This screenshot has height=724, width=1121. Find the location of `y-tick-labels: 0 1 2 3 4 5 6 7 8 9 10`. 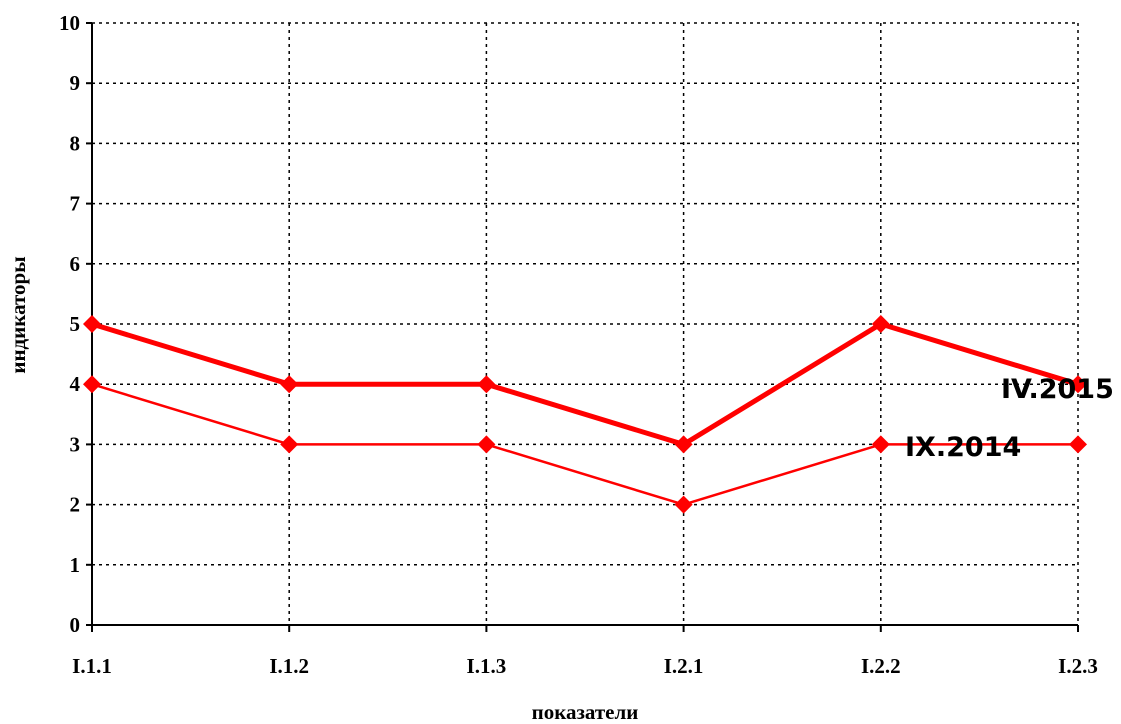

y-tick-labels: 0 1 2 3 4 5 6 7 8 9 10 is located at coordinates (70, 324).